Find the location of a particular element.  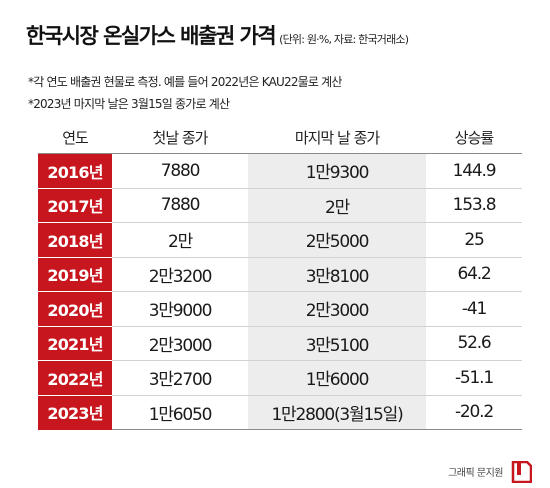

table-row: 2023년 1만6050 1만2800(3월15일) -20.2 is located at coordinates (280, 412).